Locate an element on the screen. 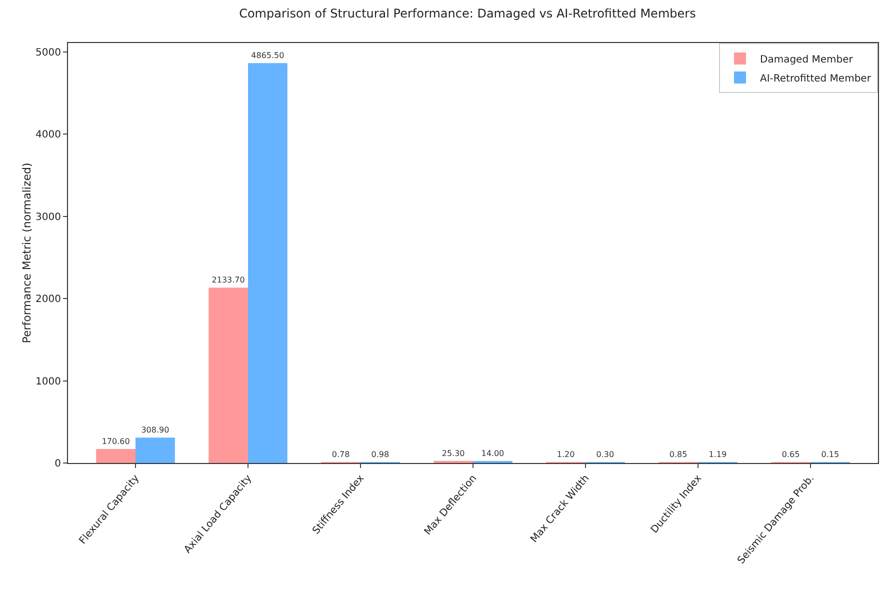 This screenshot has width=882, height=601. y-tick-label: 1000 is located at coordinates (48, 382).